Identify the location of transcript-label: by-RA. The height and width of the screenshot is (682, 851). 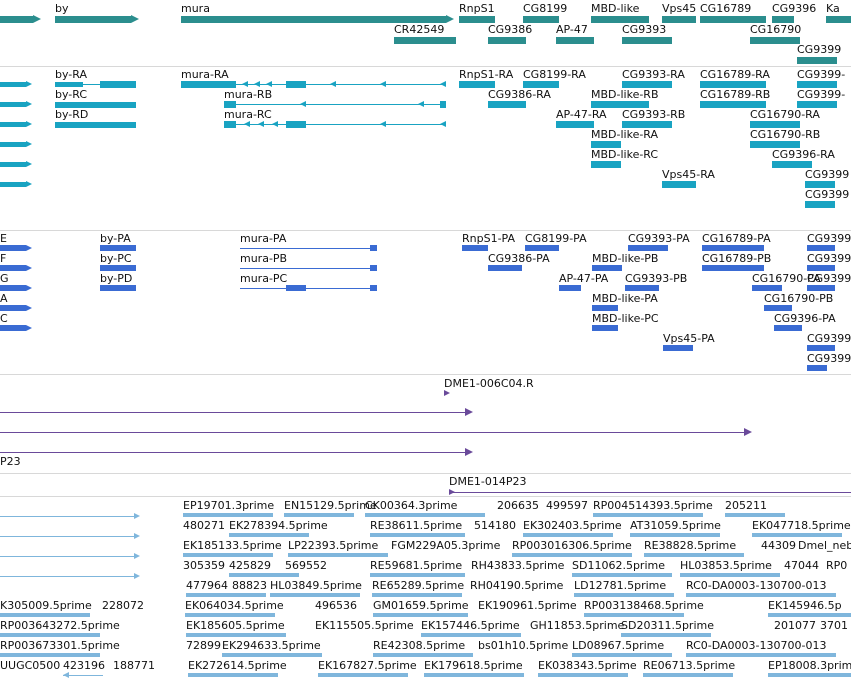
(71, 74).